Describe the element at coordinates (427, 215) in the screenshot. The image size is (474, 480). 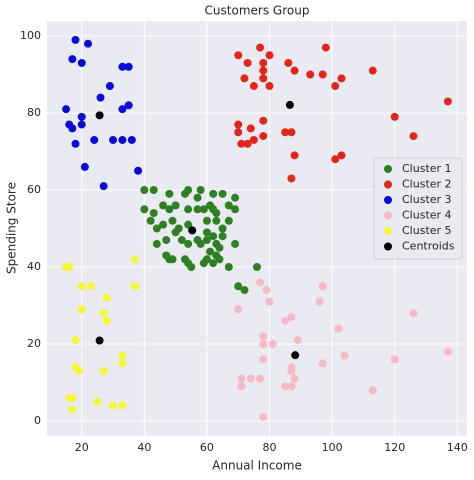
I see `legend-label: Cluster 4` at that location.